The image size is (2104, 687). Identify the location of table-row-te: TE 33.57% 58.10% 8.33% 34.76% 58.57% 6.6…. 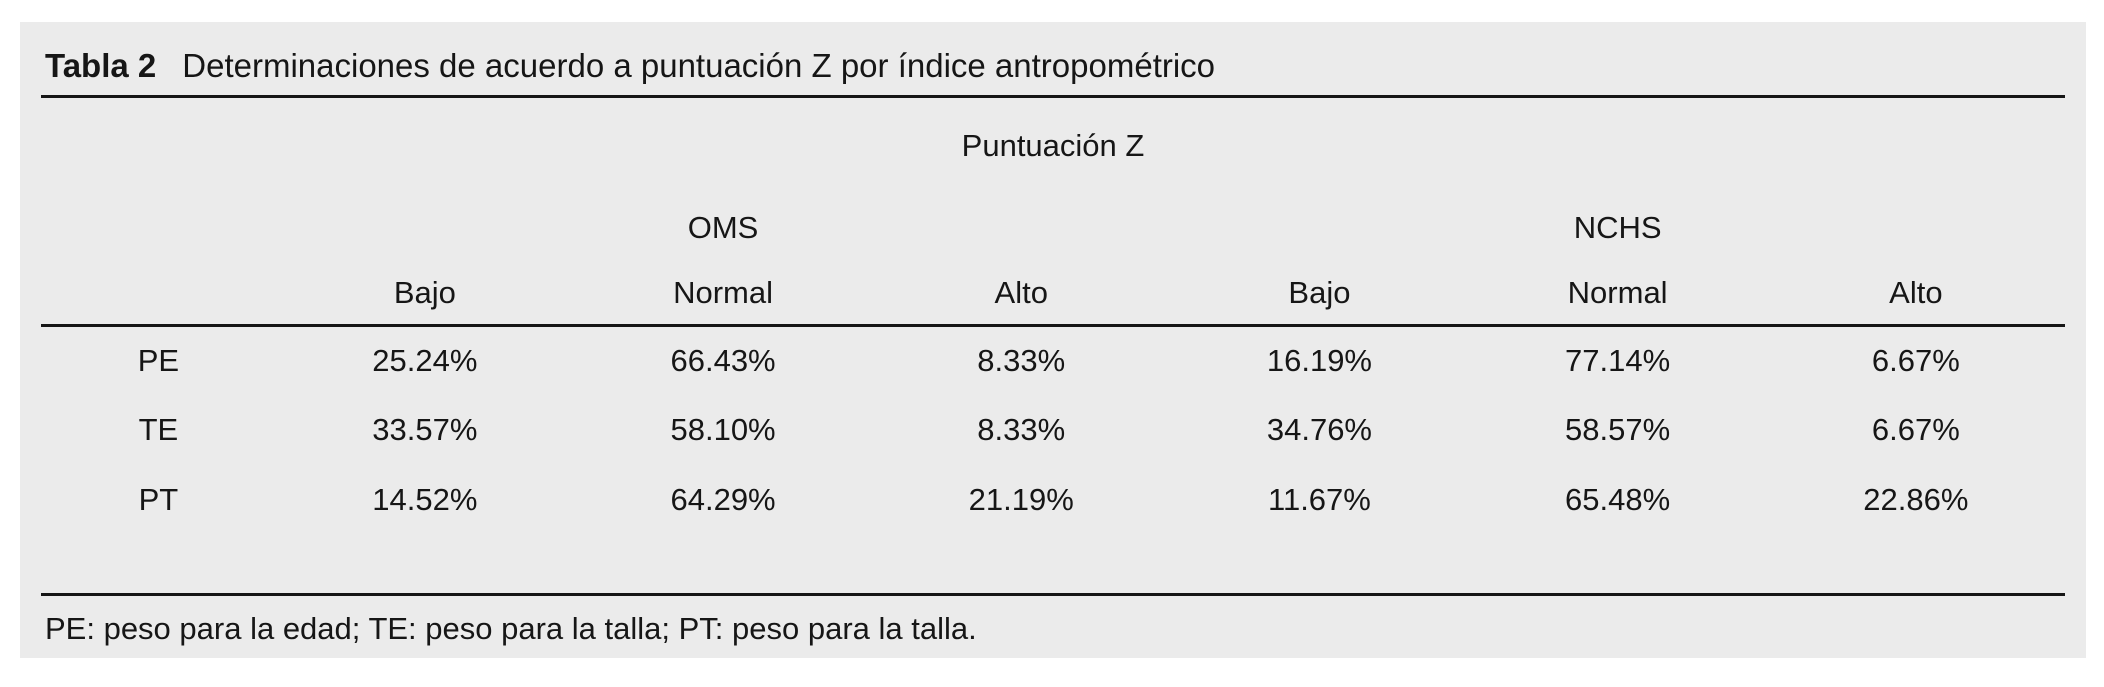
(1053, 430).